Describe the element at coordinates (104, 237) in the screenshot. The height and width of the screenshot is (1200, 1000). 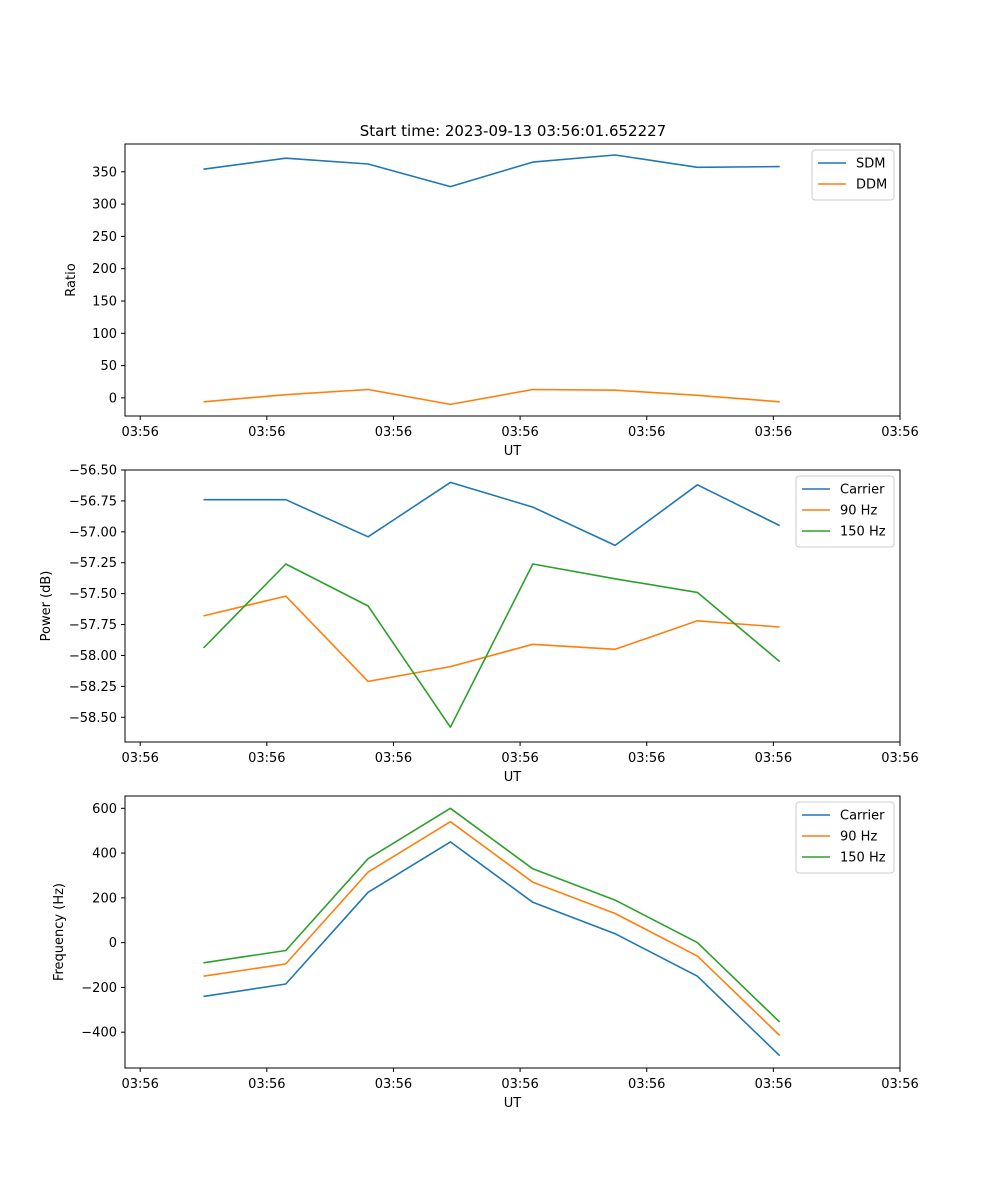
I see `y-tick-label: 250` at that location.